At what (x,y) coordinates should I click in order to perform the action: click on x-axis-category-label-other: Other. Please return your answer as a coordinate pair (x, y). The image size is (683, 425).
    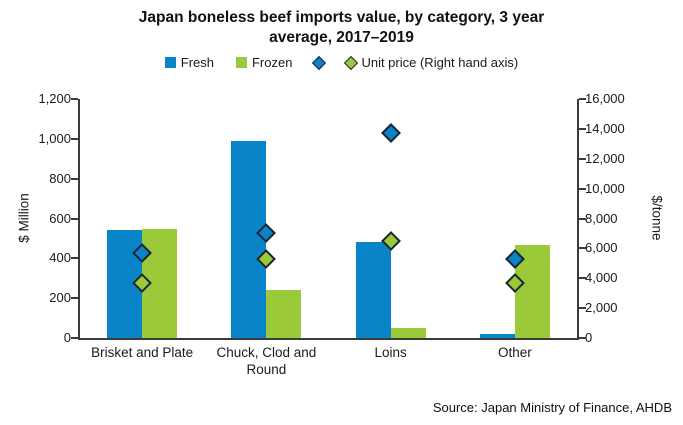
    Looking at the image, I should click on (514, 352).